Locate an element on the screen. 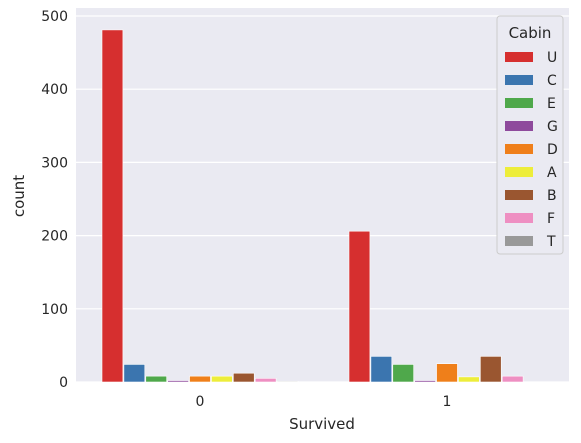 This screenshot has height=443, width=581. y-tick-label: 400 is located at coordinates (54, 90).